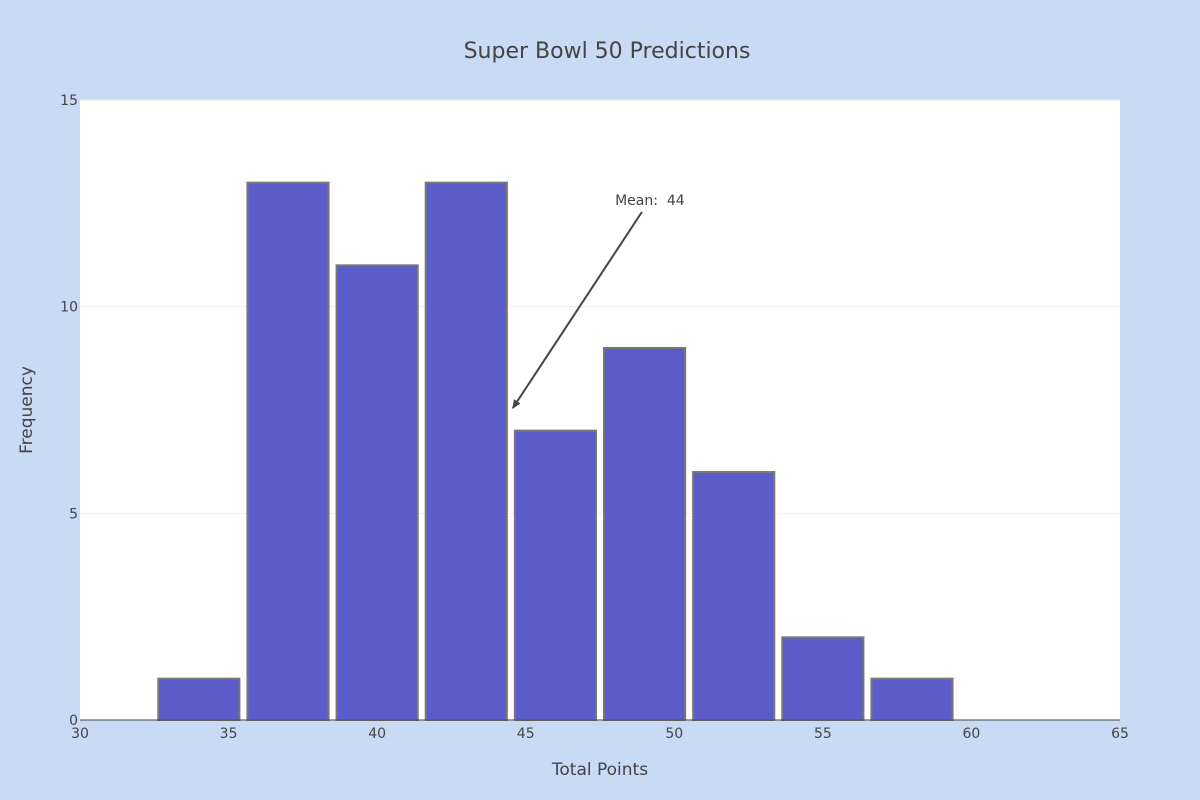 Image resolution: width=1200 pixels, height=800 pixels. What do you see at coordinates (69, 101) in the screenshot?
I see `y-tick-label: 15` at bounding box center [69, 101].